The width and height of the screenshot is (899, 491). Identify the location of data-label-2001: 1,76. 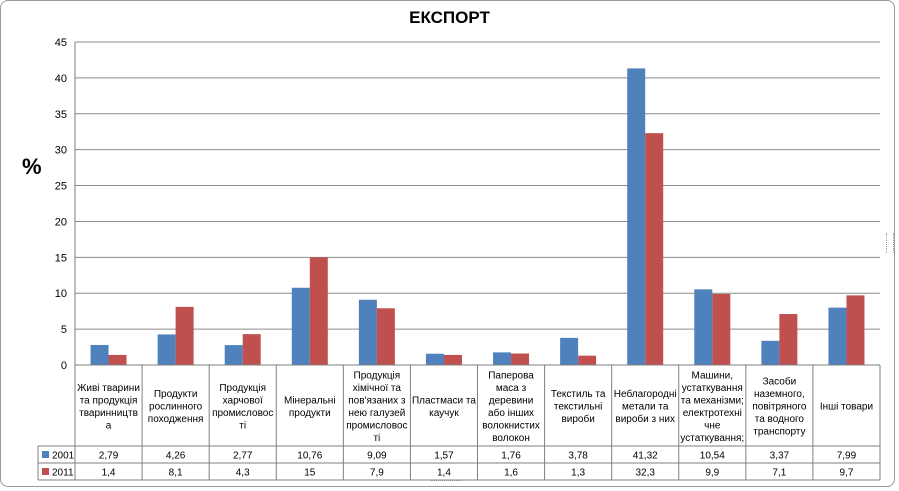
(511, 456).